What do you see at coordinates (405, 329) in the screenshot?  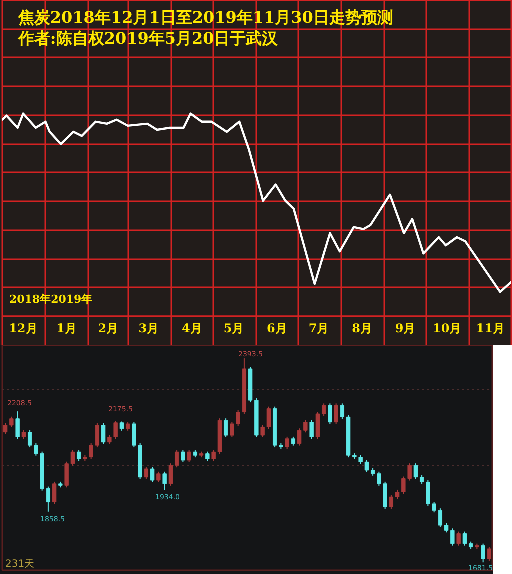 I see `x-tick-label: 9月` at bounding box center [405, 329].